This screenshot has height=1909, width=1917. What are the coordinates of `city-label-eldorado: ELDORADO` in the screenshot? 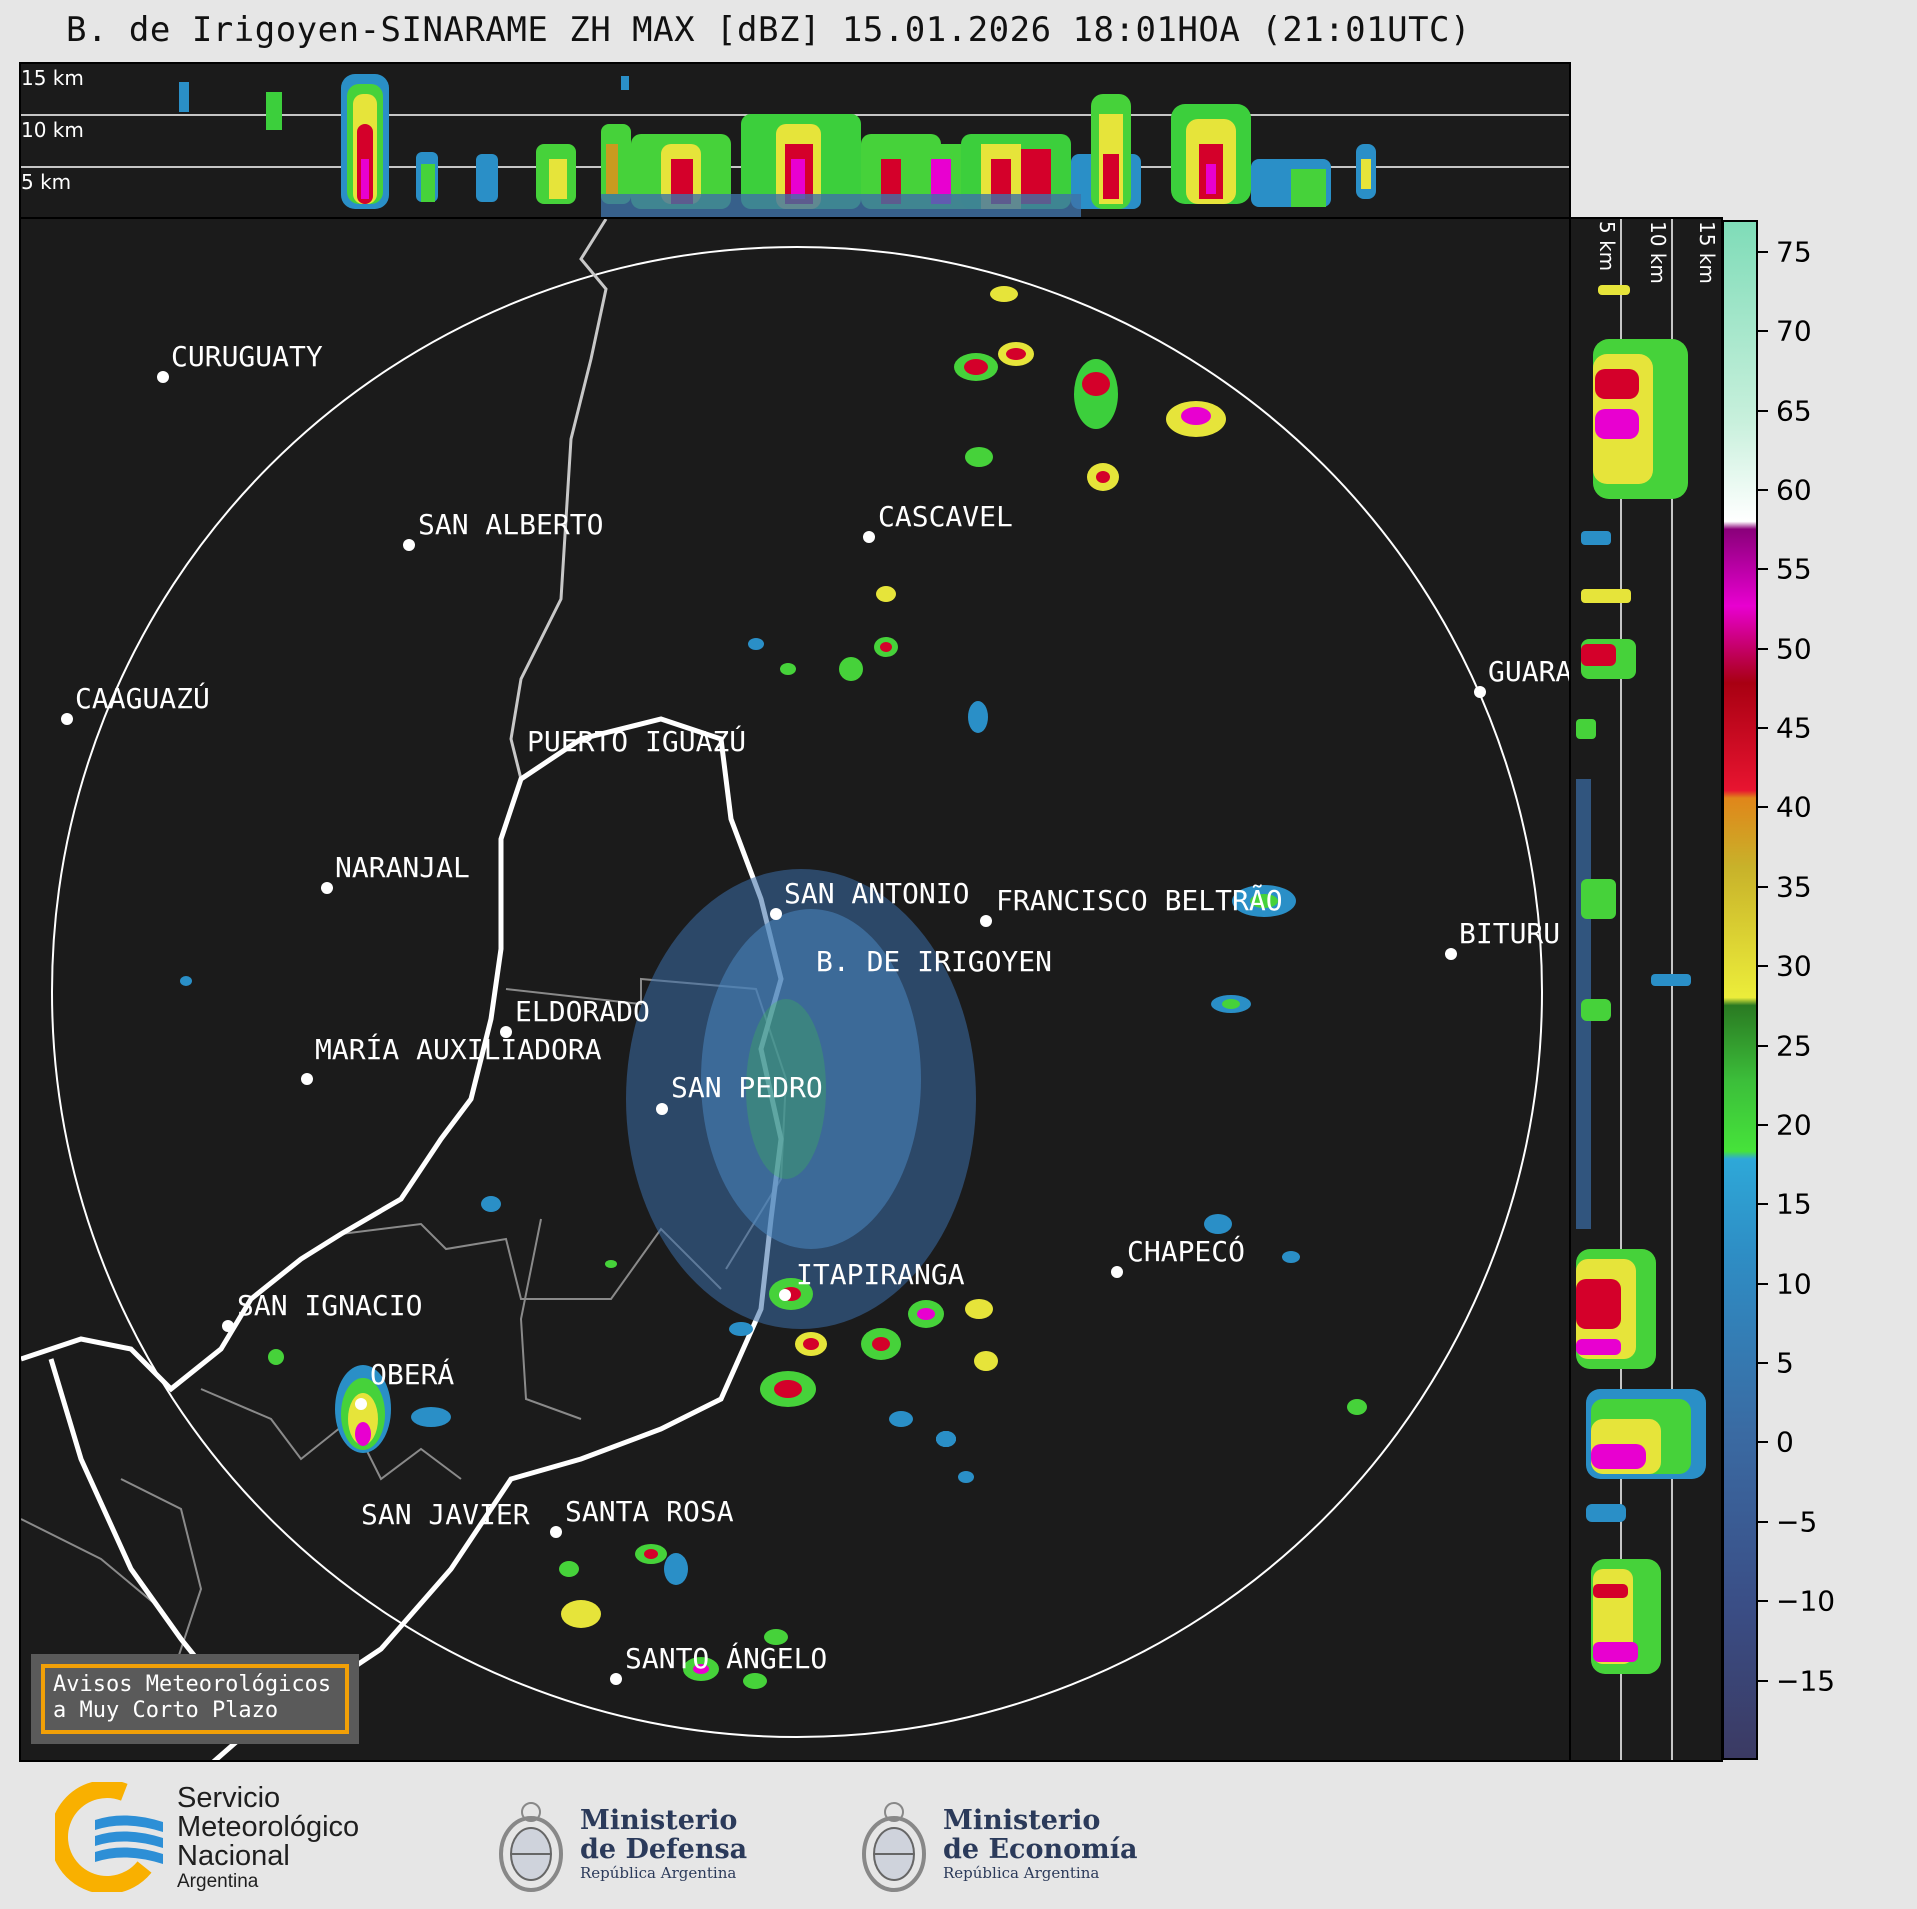 It's located at (582, 1011).